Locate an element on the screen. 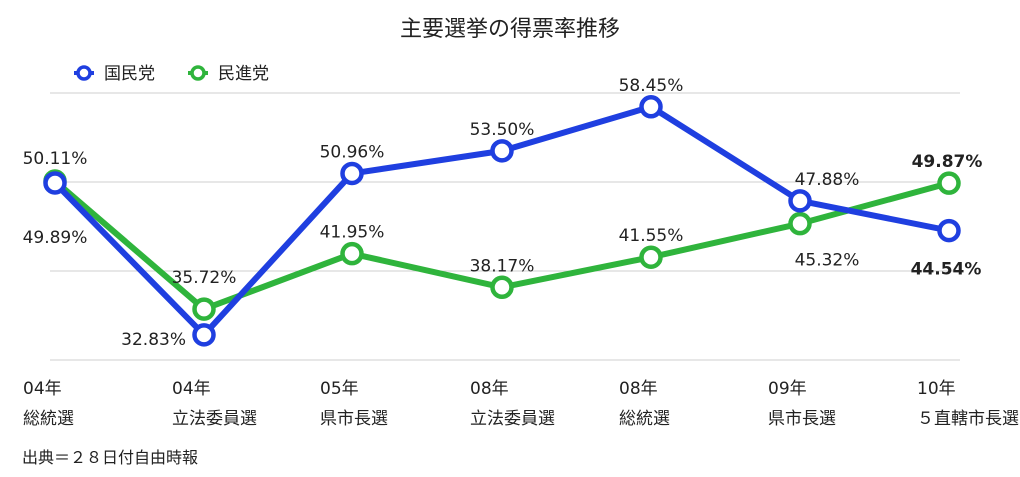  legend-label-dpp: 民進党 is located at coordinates (243, 74).